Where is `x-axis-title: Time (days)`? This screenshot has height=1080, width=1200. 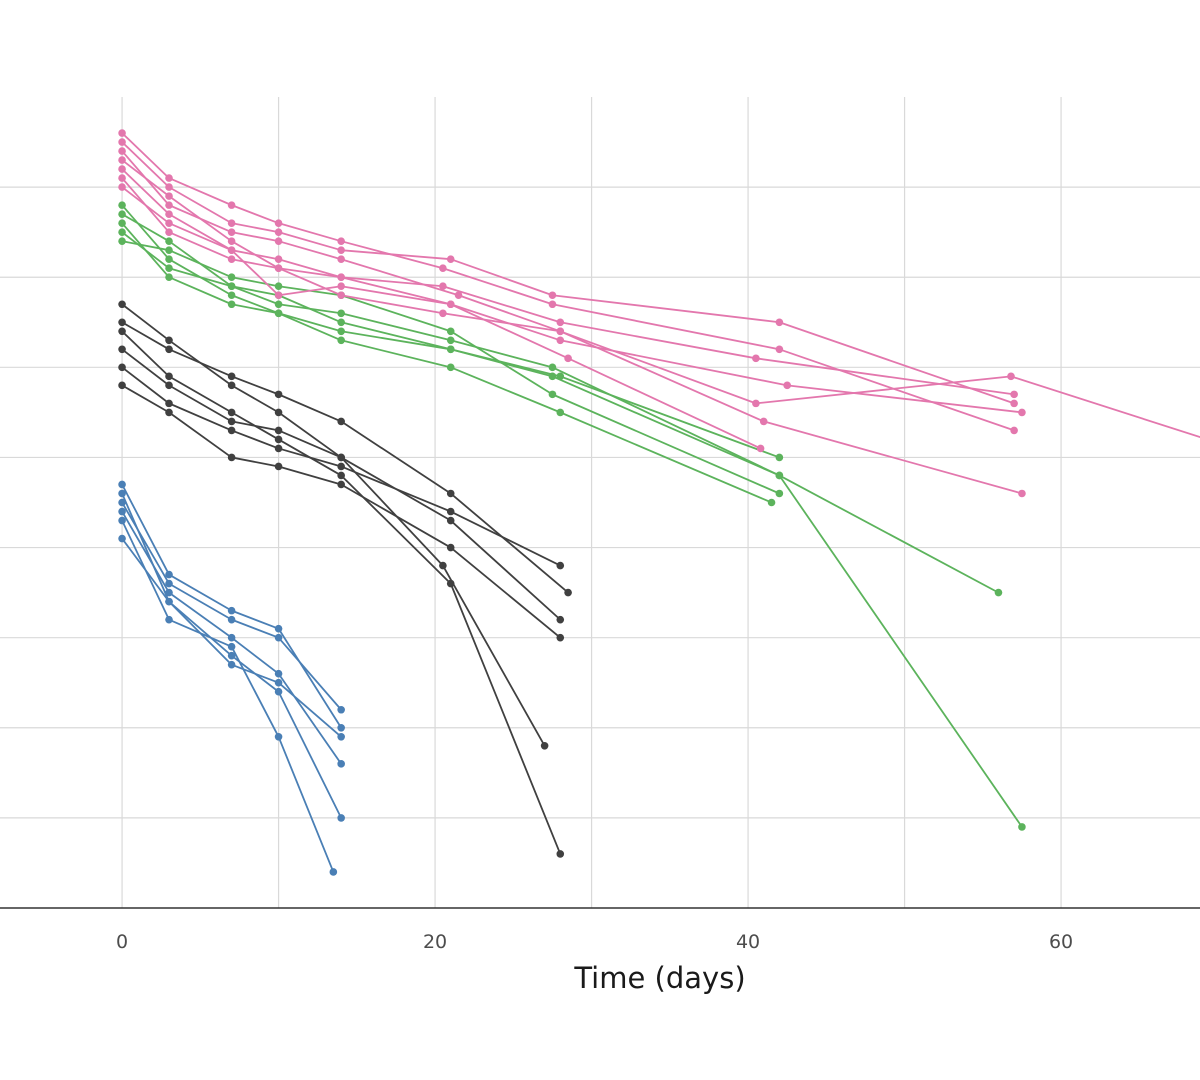 x-axis-title: Time (days) is located at coordinates (659, 978).